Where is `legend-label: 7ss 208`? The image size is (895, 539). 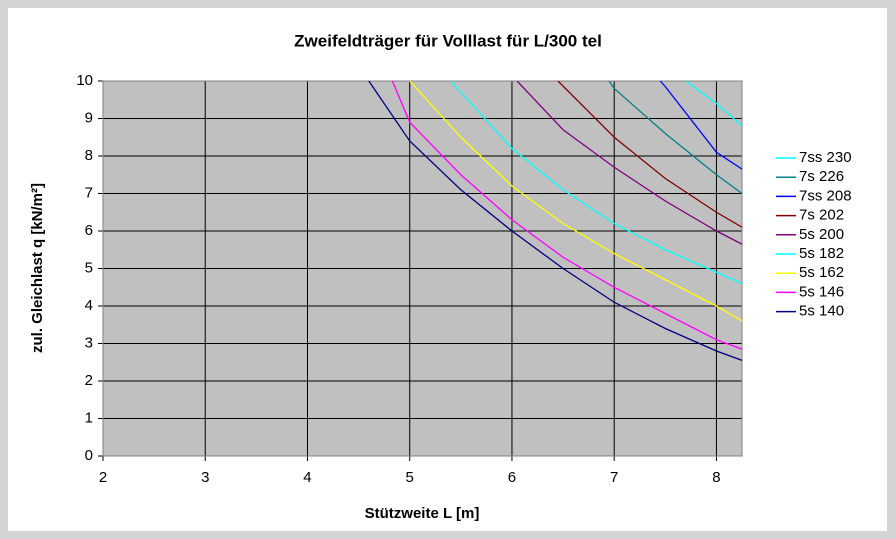
legend-label: 7ss 208 is located at coordinates (825, 195).